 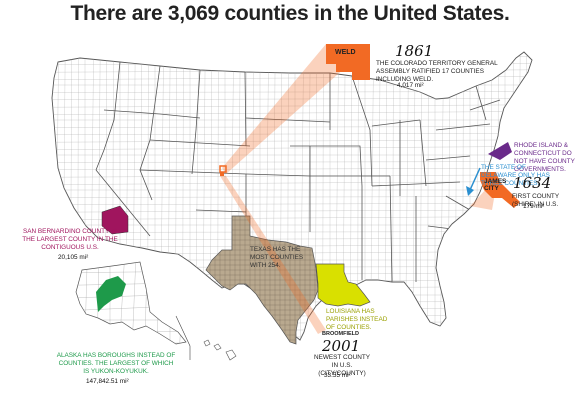 What do you see at coordinates (495, 185) in the screenshot?
I see `james-city-label: JAMES CITY` at bounding box center [495, 185].